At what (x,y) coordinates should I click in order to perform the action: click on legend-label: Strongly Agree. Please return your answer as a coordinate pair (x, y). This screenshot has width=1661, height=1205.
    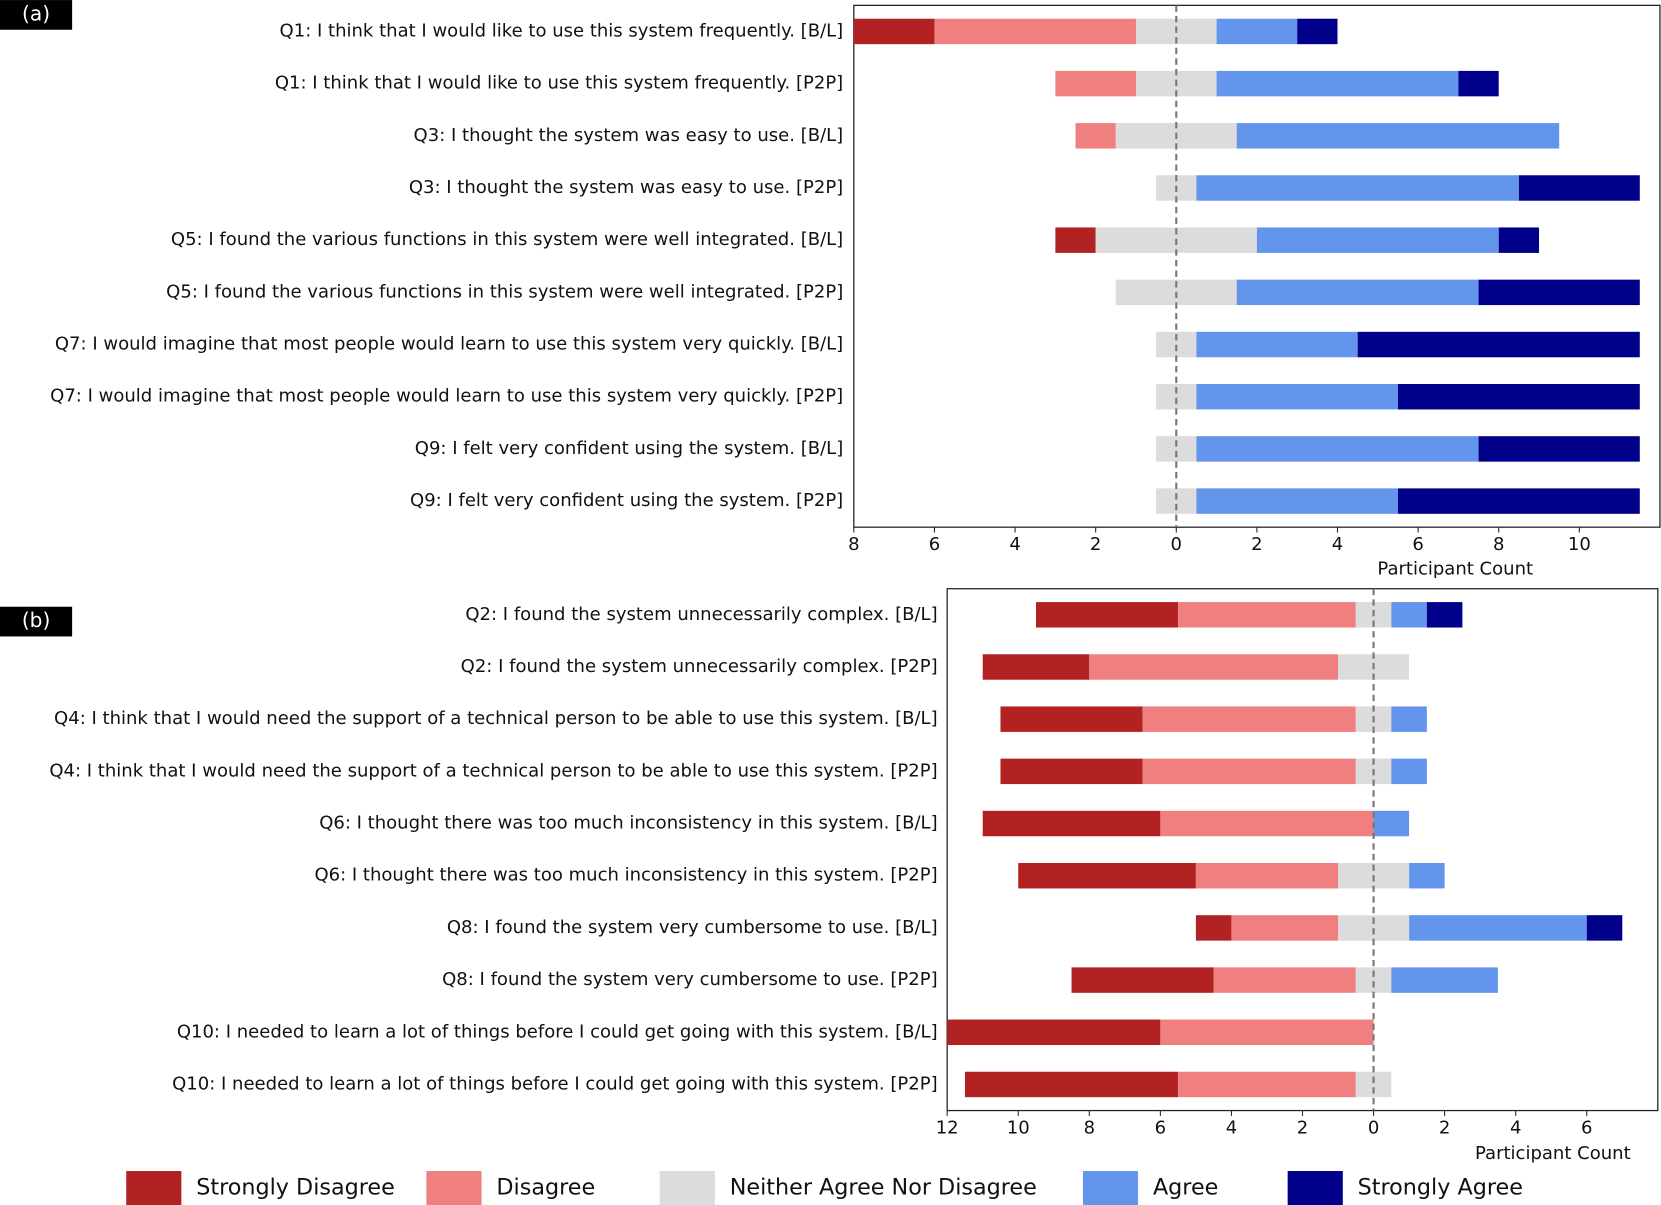
    Looking at the image, I should click on (1440, 1187).